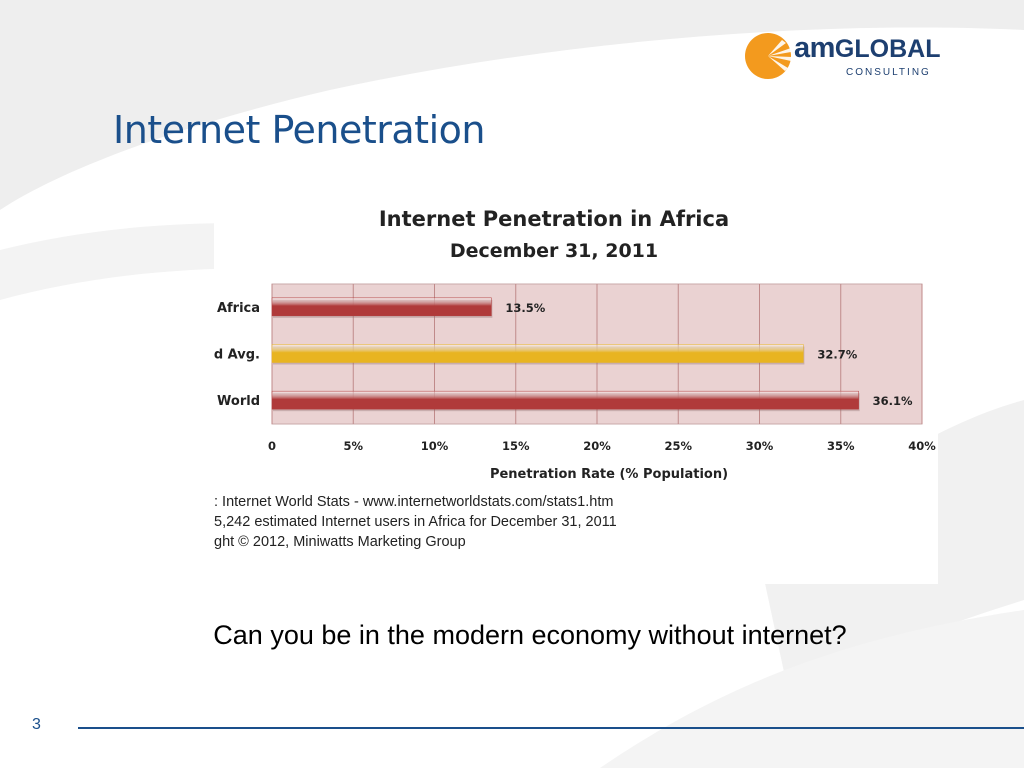 This screenshot has height=768, width=1024. I want to click on x-axis-label: Penetration Rate (% Population), so click(609, 474).